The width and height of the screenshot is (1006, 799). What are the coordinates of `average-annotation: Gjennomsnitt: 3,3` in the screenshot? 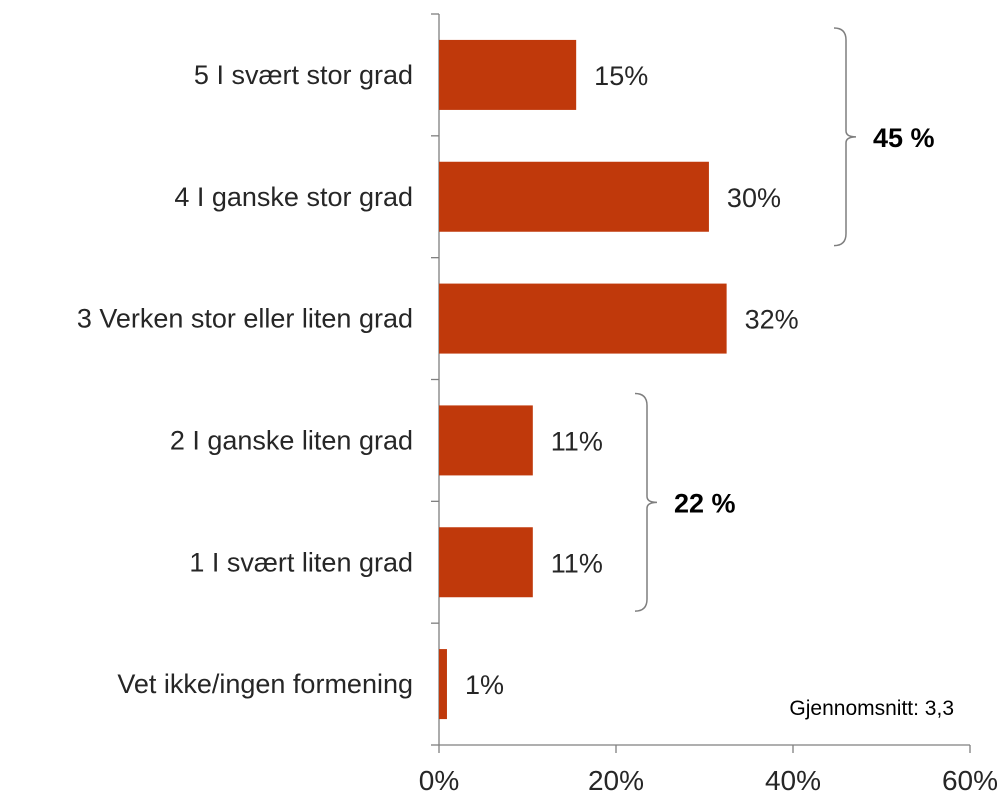 It's located at (871, 708).